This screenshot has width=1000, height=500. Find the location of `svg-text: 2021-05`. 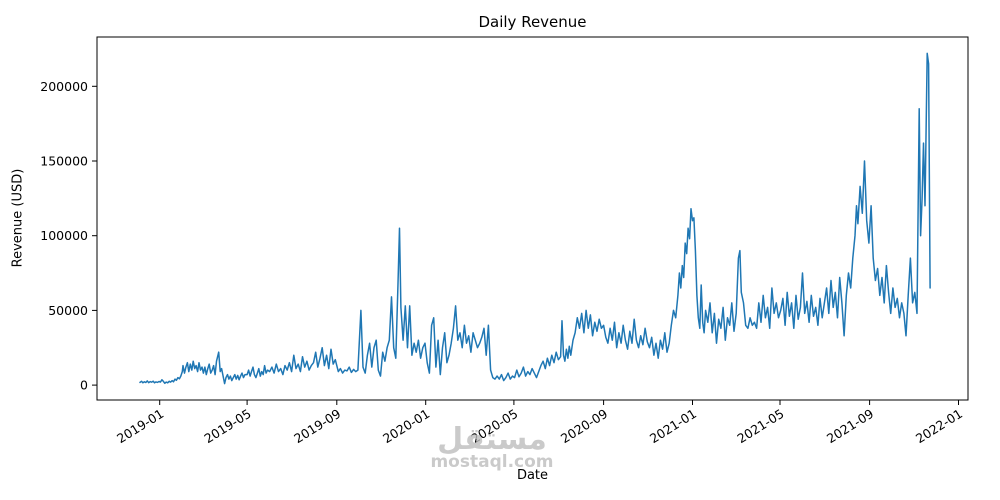

svg-text: 2021-05 is located at coordinates (760, 426).